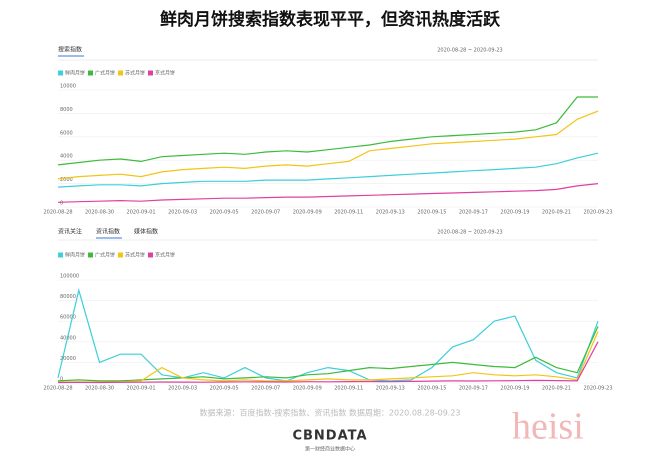 This screenshot has height=458, width=660. What do you see at coordinates (69, 277) in the screenshot?
I see `y-tick-label: 100000` at bounding box center [69, 277].